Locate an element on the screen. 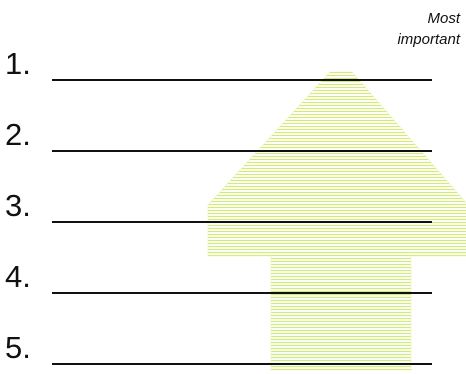 This screenshot has width=466, height=374. rank-number-1: 1. is located at coordinates (18, 63).